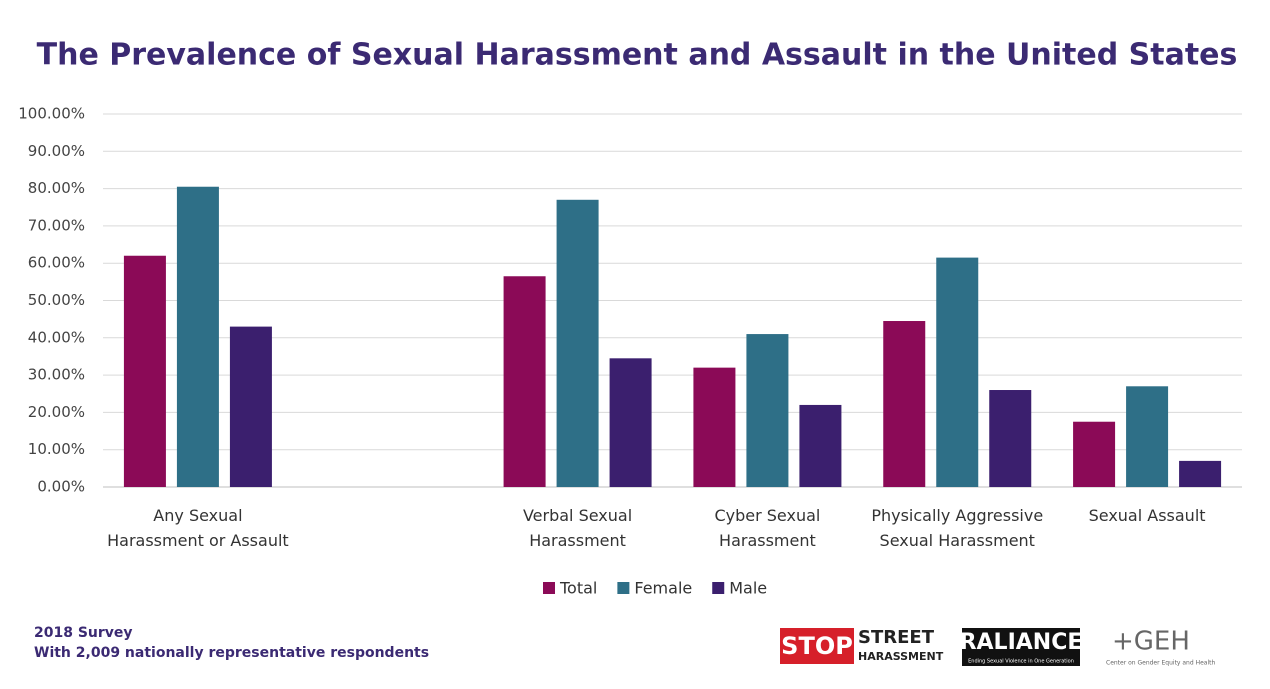  I want to click on logo-text: HARASSMENT, so click(901, 656).